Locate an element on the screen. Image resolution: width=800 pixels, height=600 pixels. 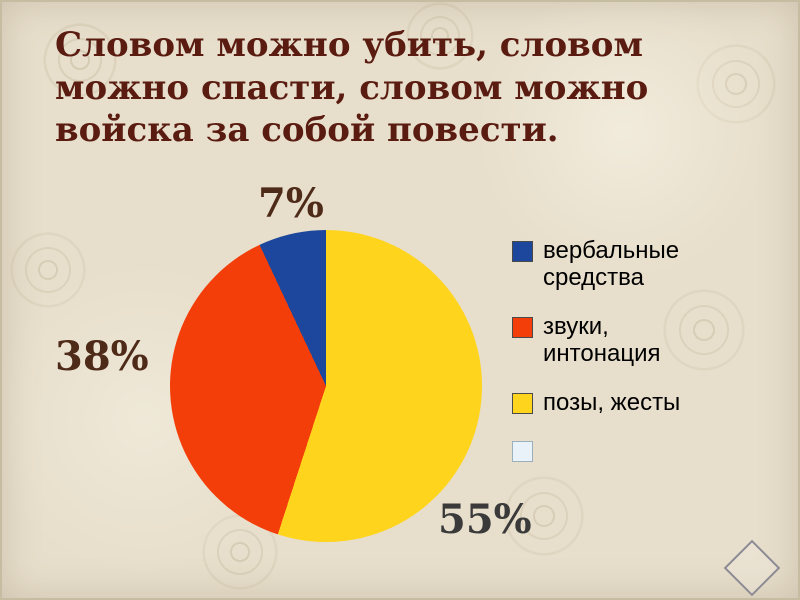
legend-swatch-verbal is located at coordinates (522, 251).